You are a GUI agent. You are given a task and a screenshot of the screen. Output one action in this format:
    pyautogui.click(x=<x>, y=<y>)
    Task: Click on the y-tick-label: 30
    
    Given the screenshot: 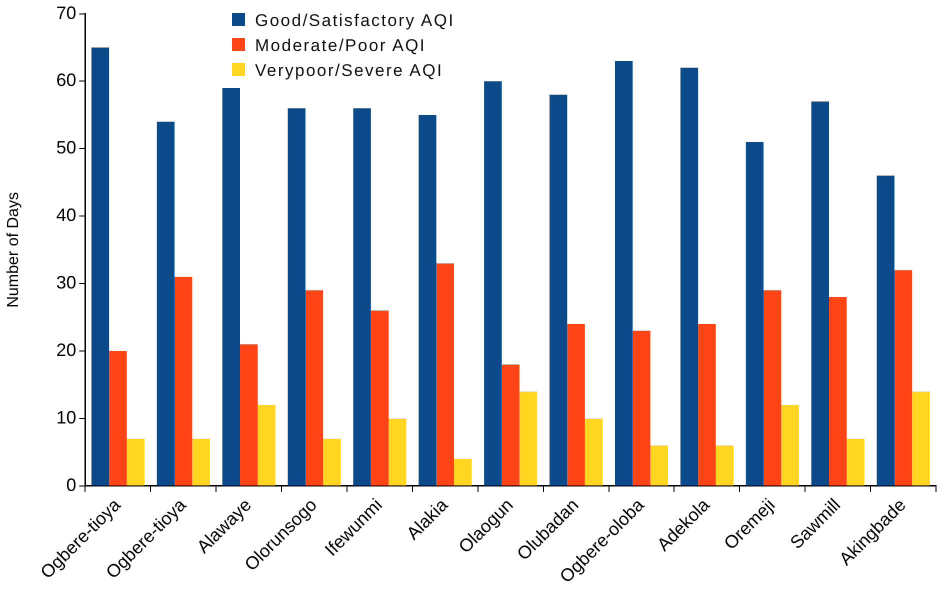 What is the action you would take?
    pyautogui.click(x=66, y=282)
    